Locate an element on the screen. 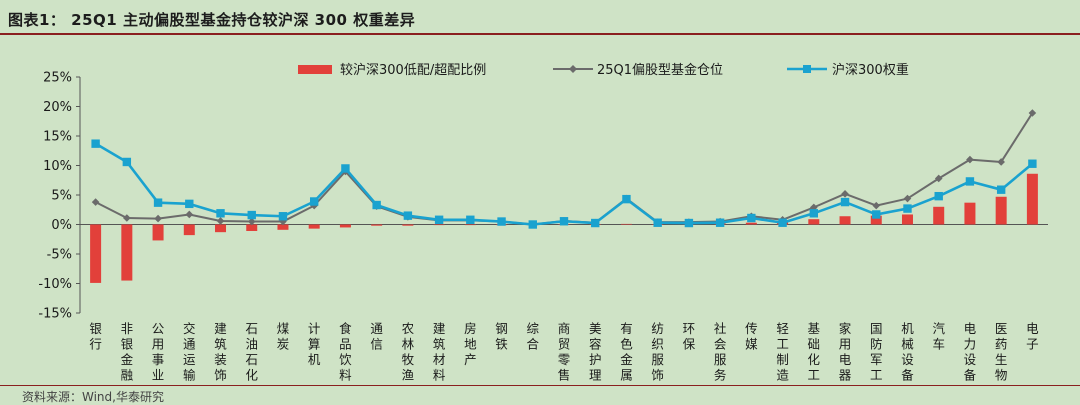  y-tick-label: 0% is located at coordinates (61, 225).